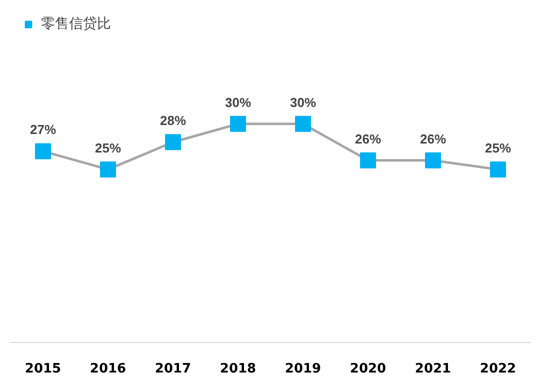  I want to click on x-tick-label: 2018, so click(238, 369).